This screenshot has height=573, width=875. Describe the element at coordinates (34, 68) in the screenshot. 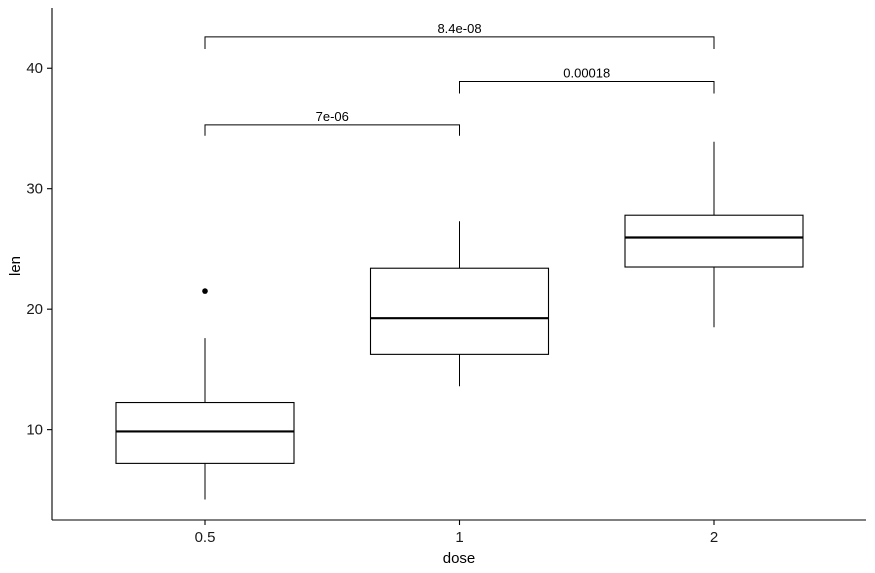

I see `y-tick-label: 40` at that location.